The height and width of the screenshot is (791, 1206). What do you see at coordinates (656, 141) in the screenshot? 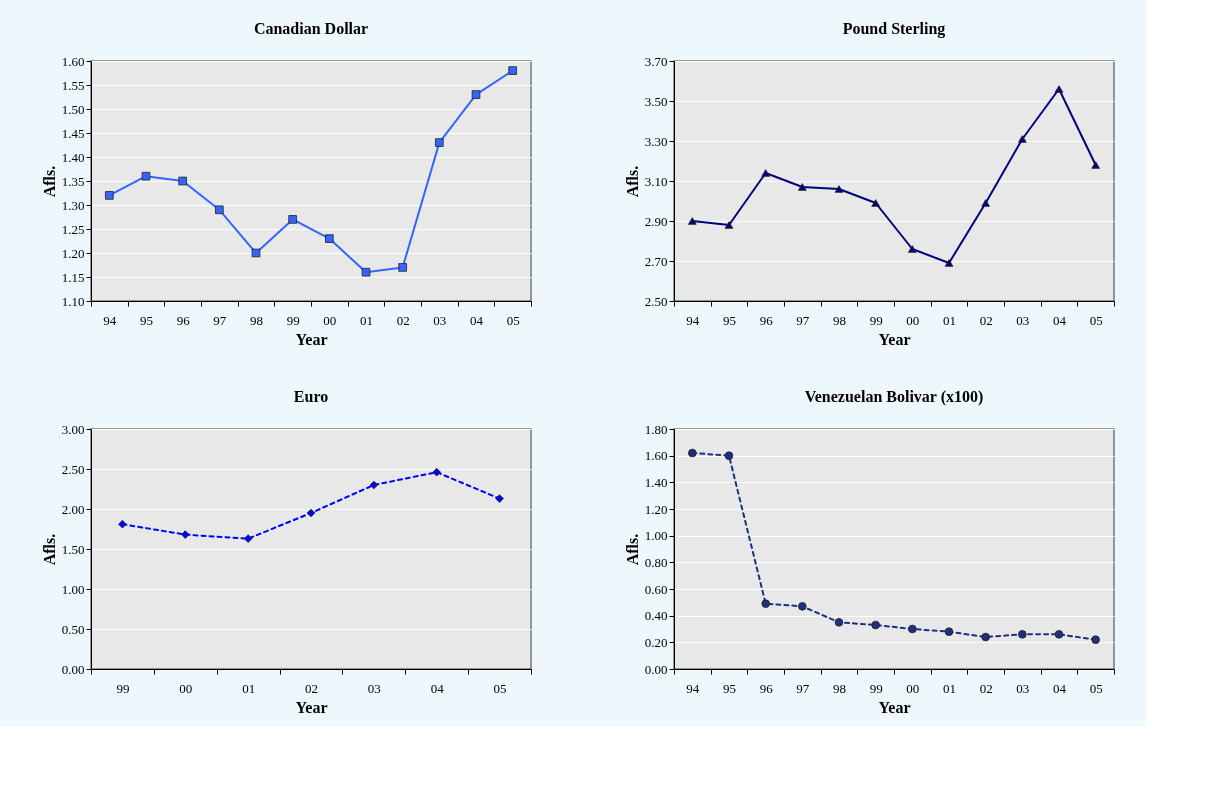
I see `y-tick-label: 3.30` at bounding box center [656, 141].